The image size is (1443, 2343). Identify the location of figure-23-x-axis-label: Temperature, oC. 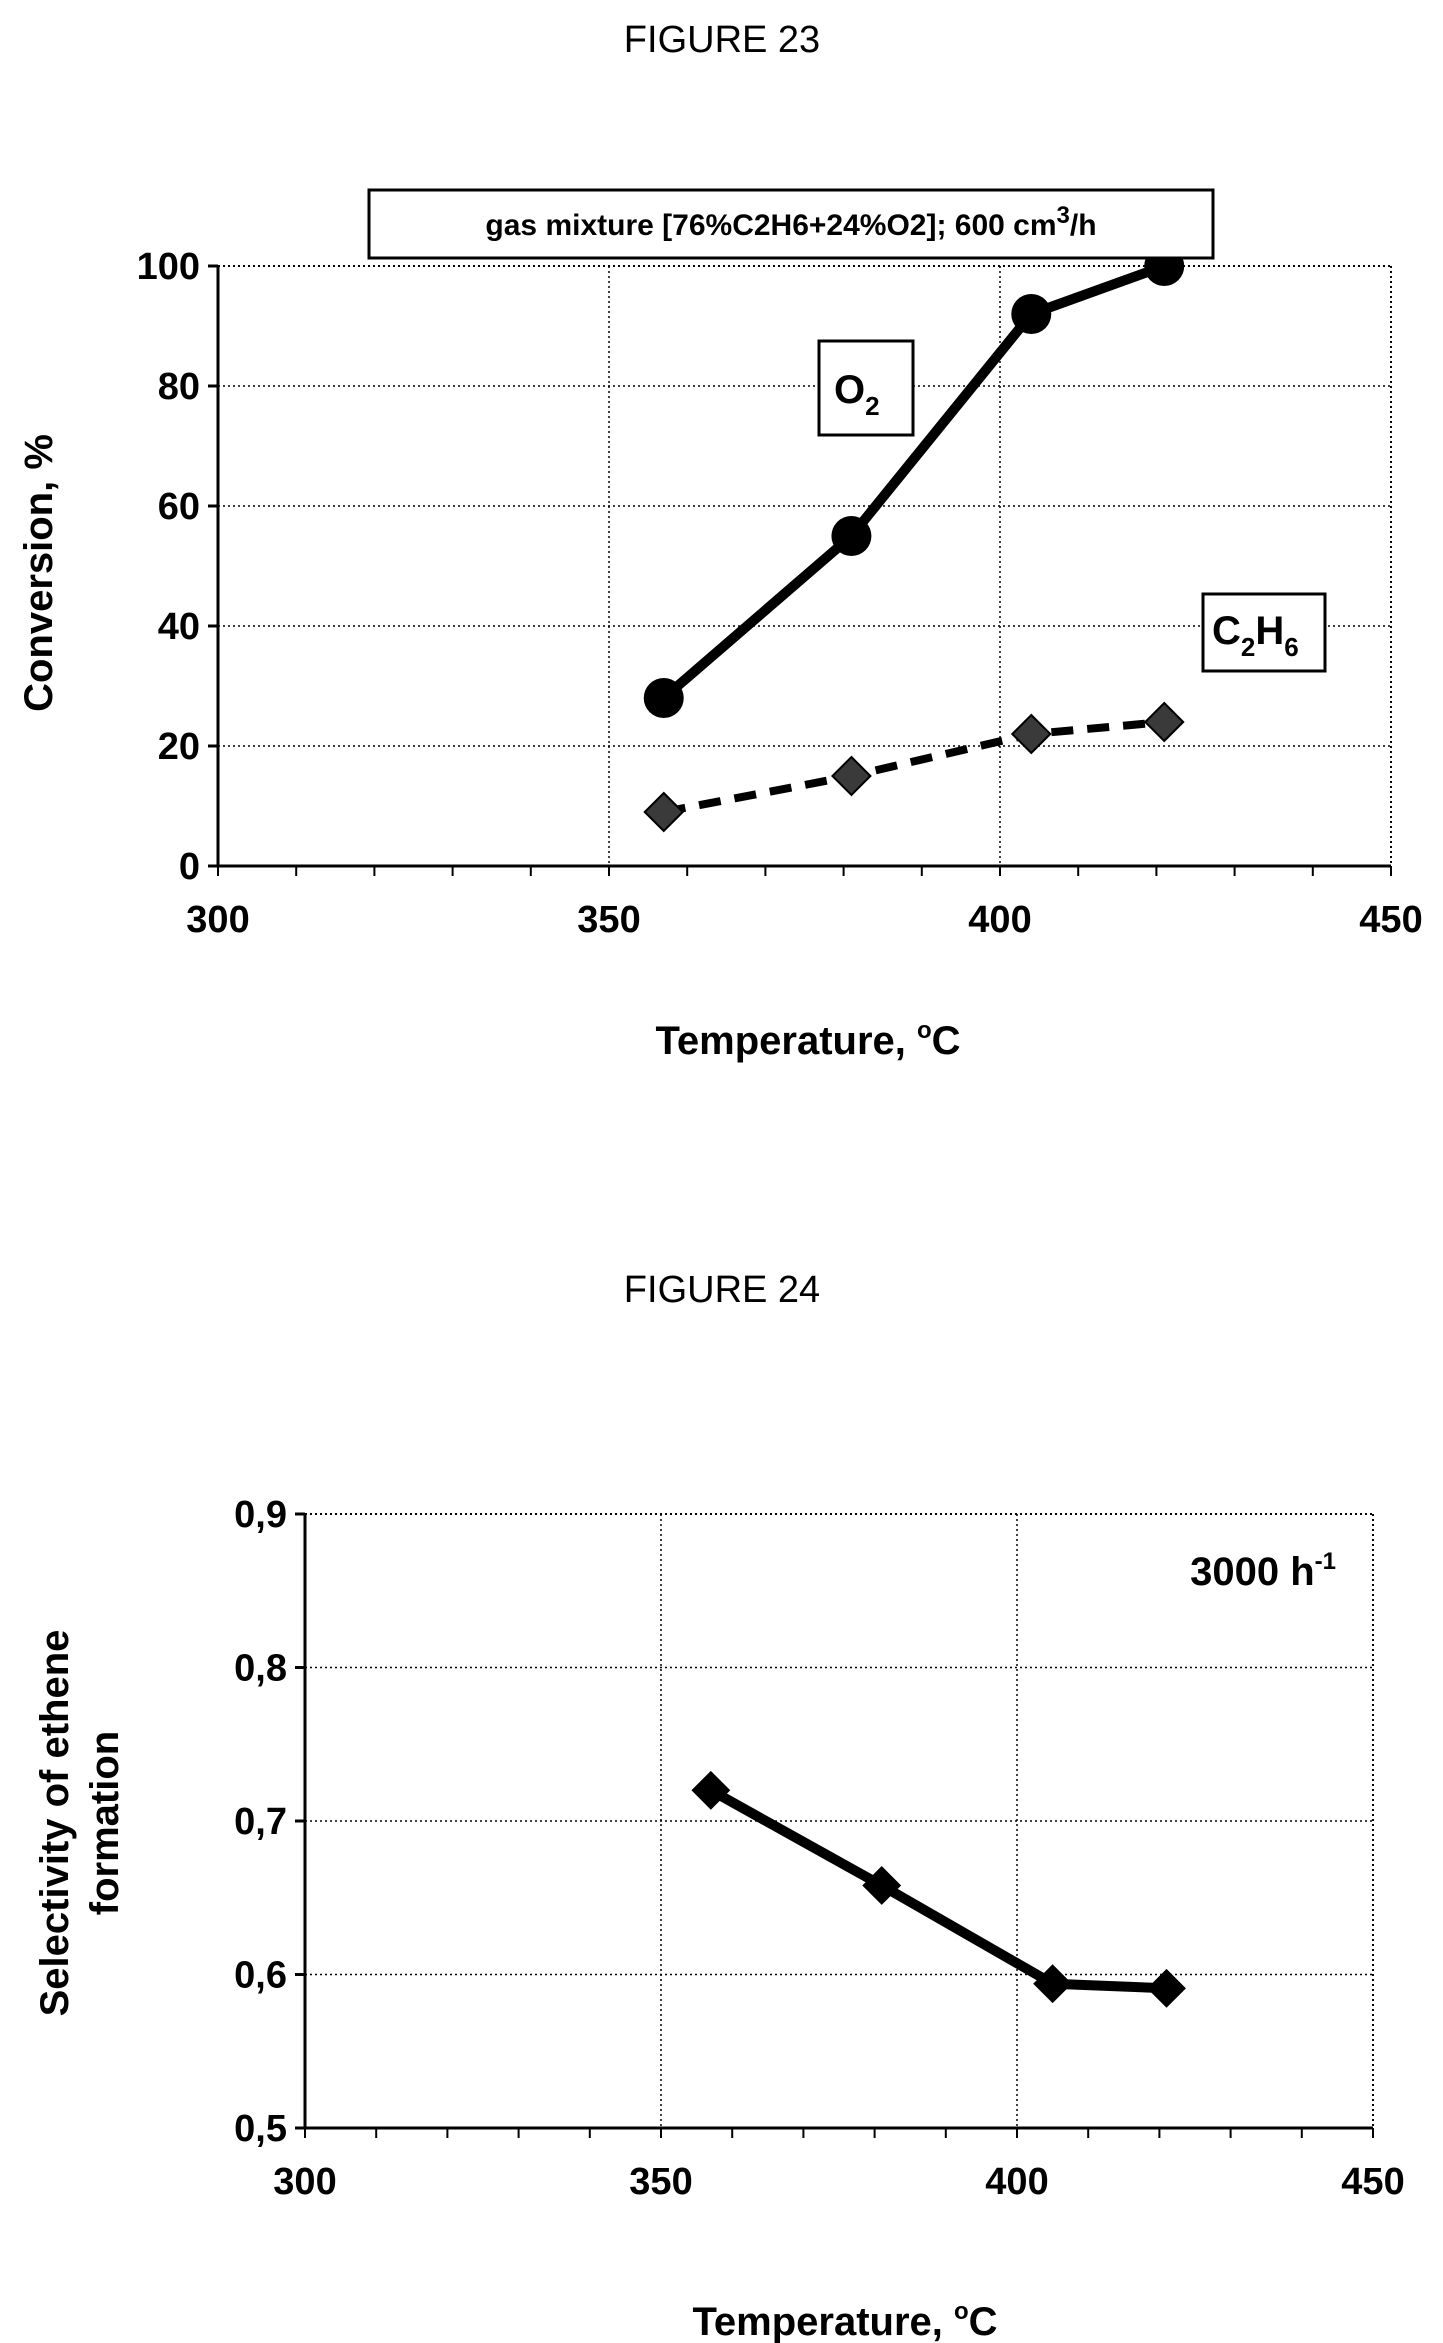
(807, 1040).